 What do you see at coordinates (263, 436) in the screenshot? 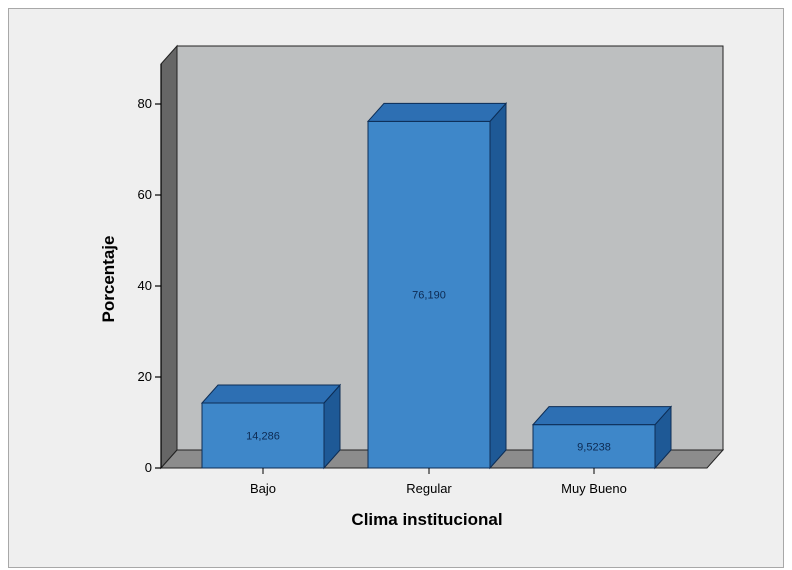
I see `bar-value-label: 14,286` at bounding box center [263, 436].